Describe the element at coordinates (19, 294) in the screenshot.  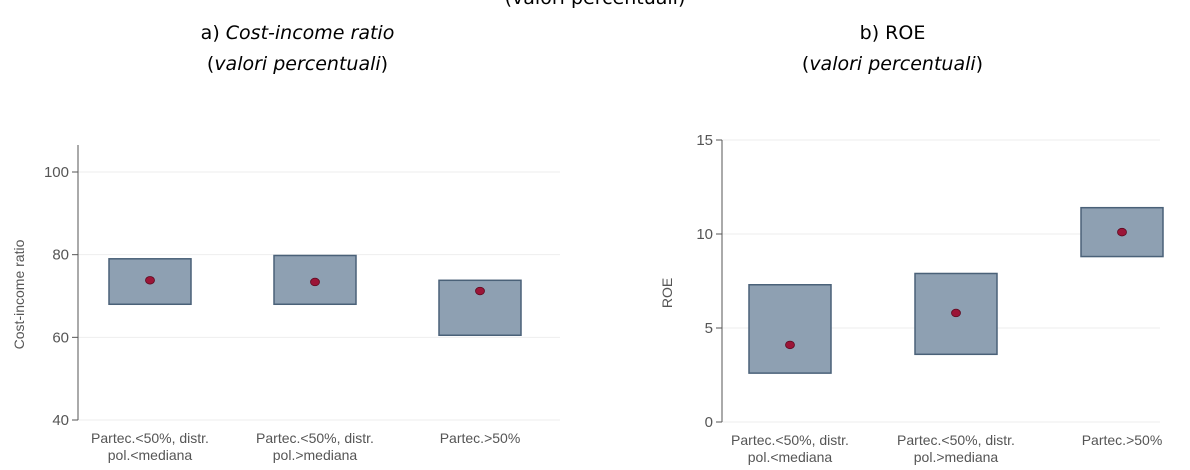
I see `y-axis-label: Cost-income ratio` at that location.